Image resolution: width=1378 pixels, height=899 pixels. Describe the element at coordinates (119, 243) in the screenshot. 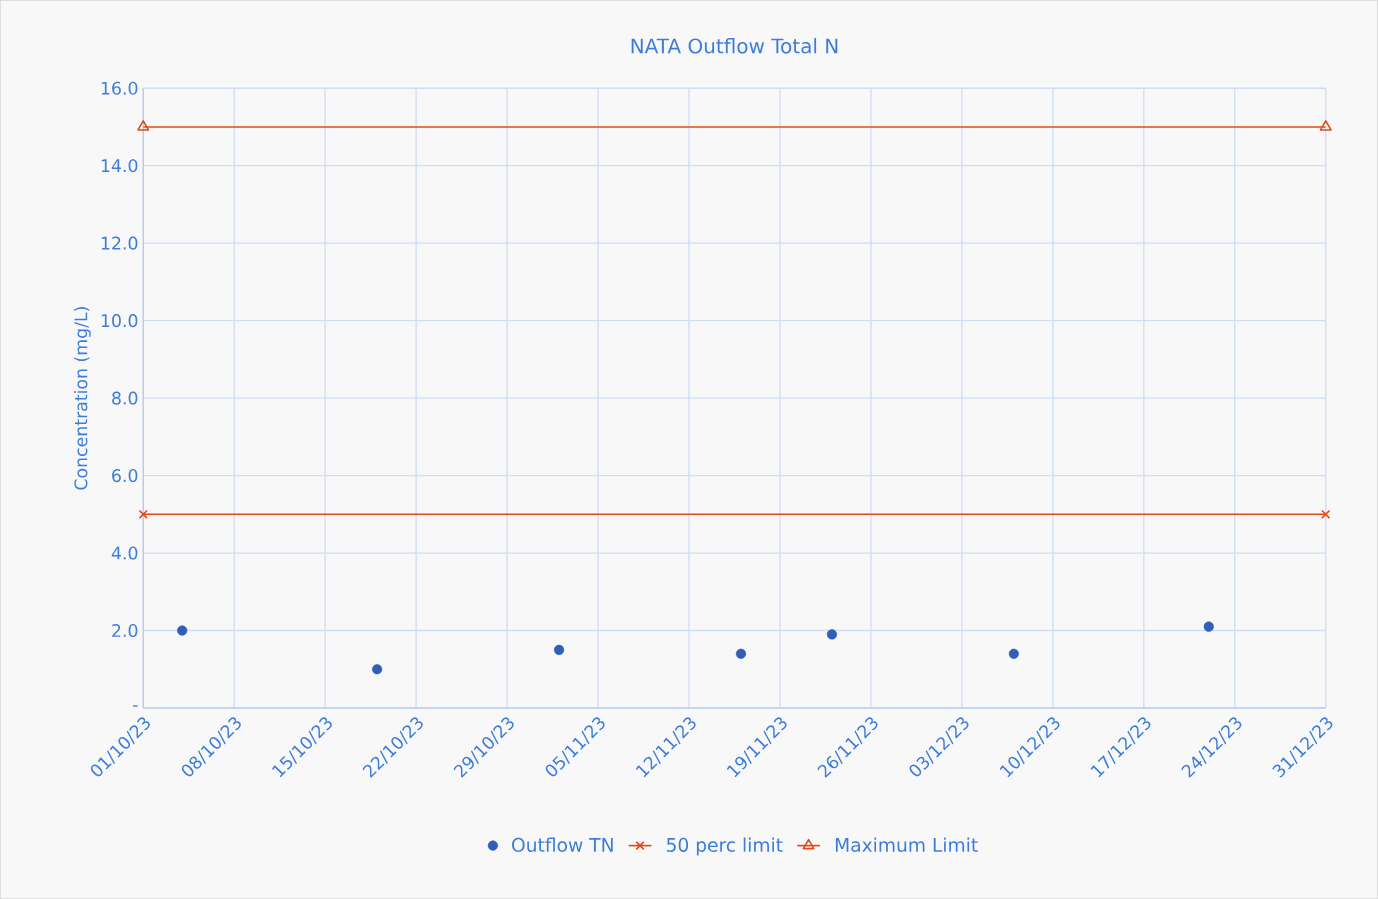

I see `y-tick-label: 12.0` at that location.